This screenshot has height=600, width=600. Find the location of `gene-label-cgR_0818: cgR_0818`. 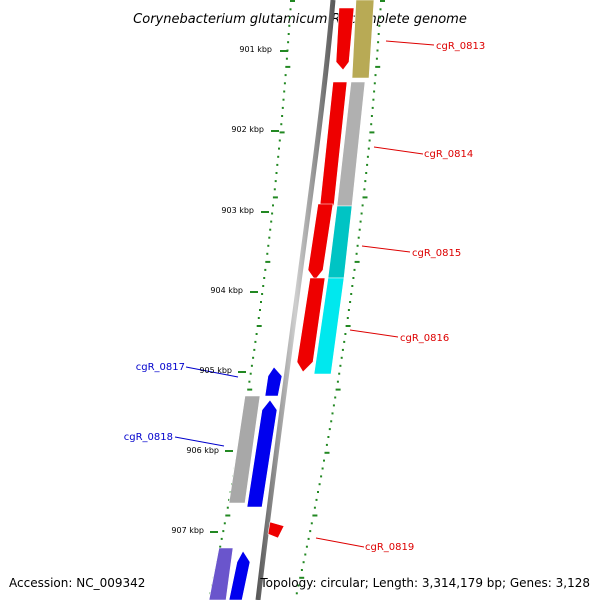

gene-label-cgR_0818: cgR_0818 is located at coordinates (148, 437).